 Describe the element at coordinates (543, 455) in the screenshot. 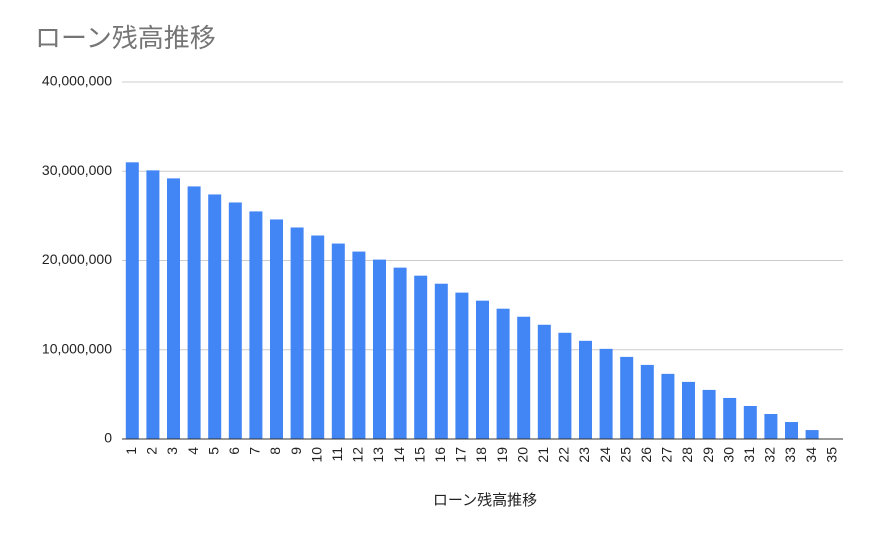

I see `x-tick-label: 21` at that location.